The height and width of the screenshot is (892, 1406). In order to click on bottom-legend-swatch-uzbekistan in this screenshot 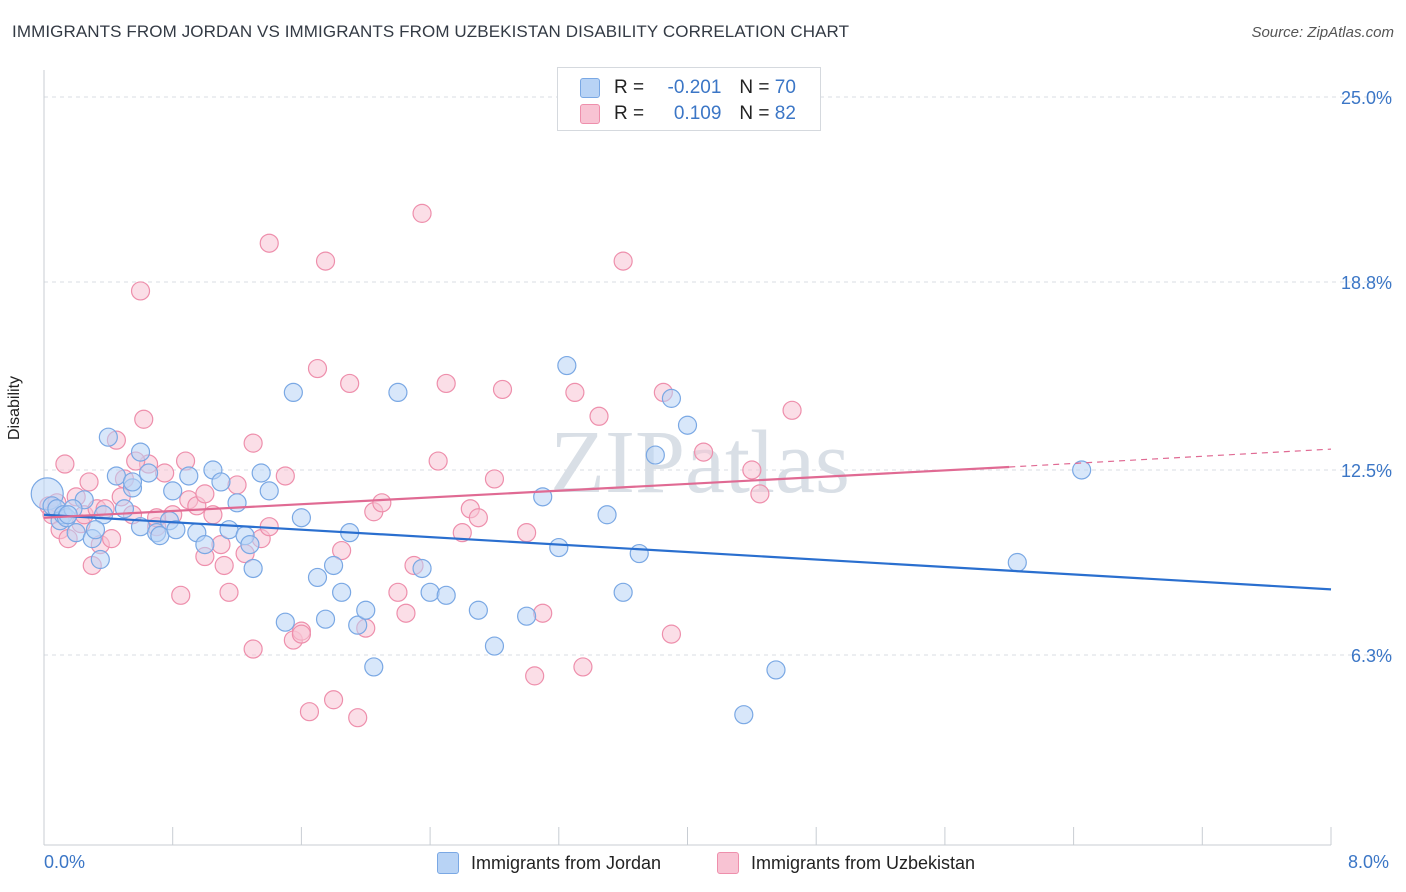, I will do `click(728, 863)`.